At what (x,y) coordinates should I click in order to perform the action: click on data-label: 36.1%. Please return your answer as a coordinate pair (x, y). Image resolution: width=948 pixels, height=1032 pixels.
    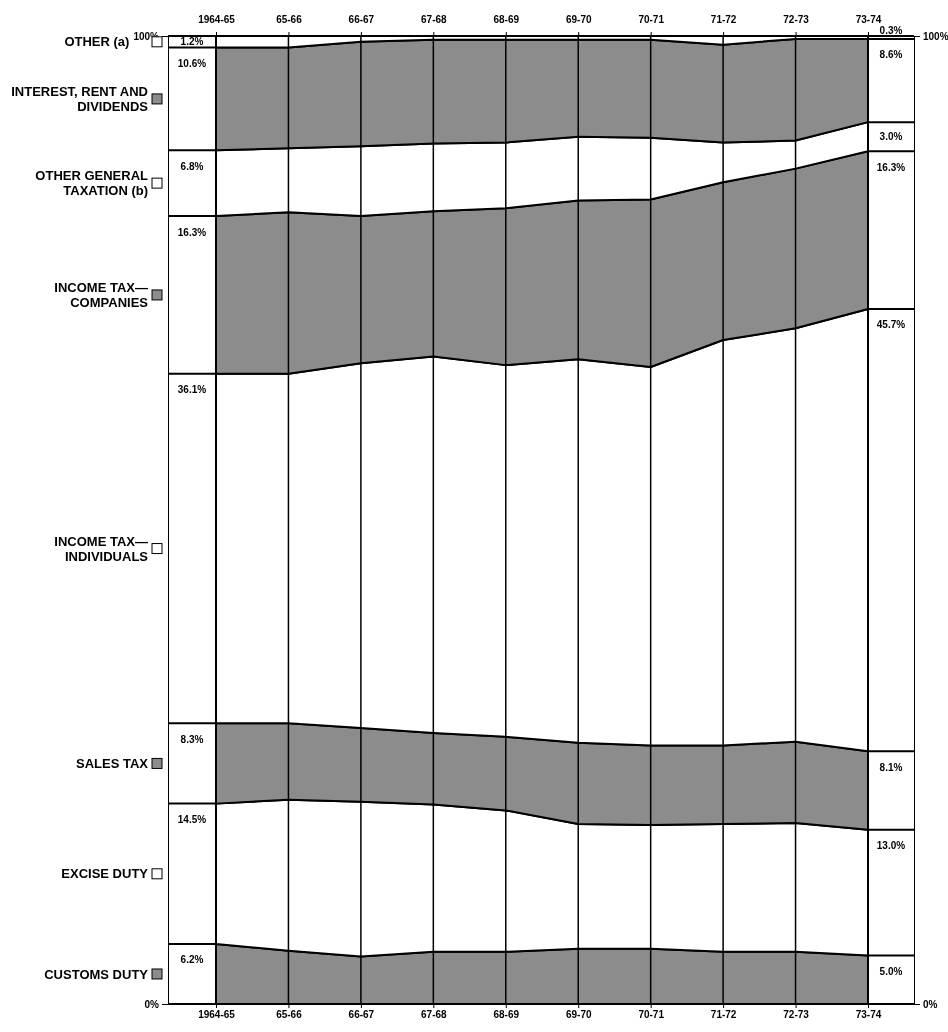
    Looking at the image, I should click on (192, 390).